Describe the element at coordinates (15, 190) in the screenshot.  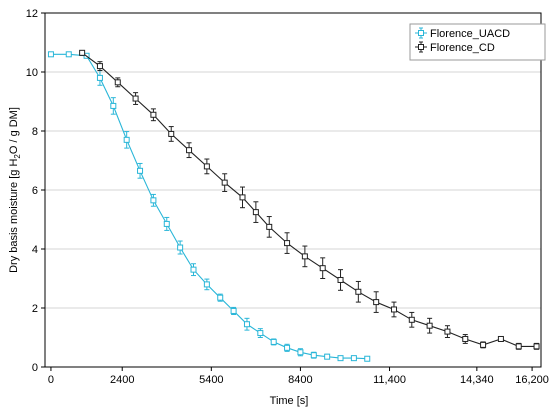
I see `y-axis-title: Dry basis moisture [g H2O / g DM]` at that location.